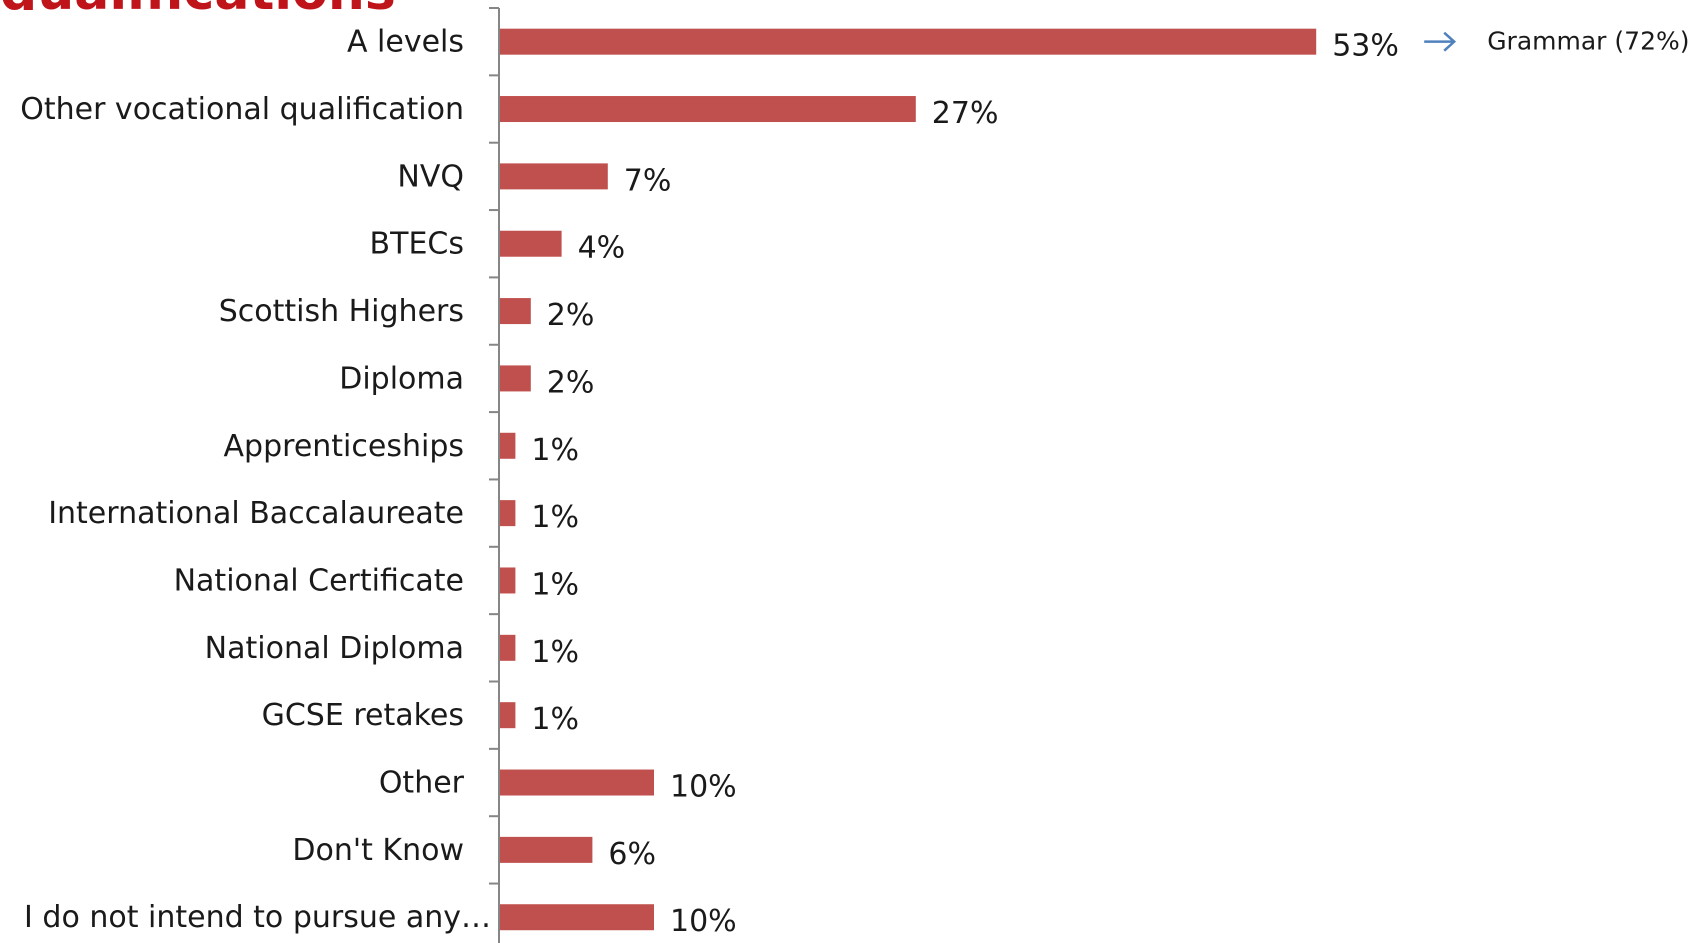 This screenshot has width=1694, height=943. I want to click on category-label: Don't Know, so click(378, 850).